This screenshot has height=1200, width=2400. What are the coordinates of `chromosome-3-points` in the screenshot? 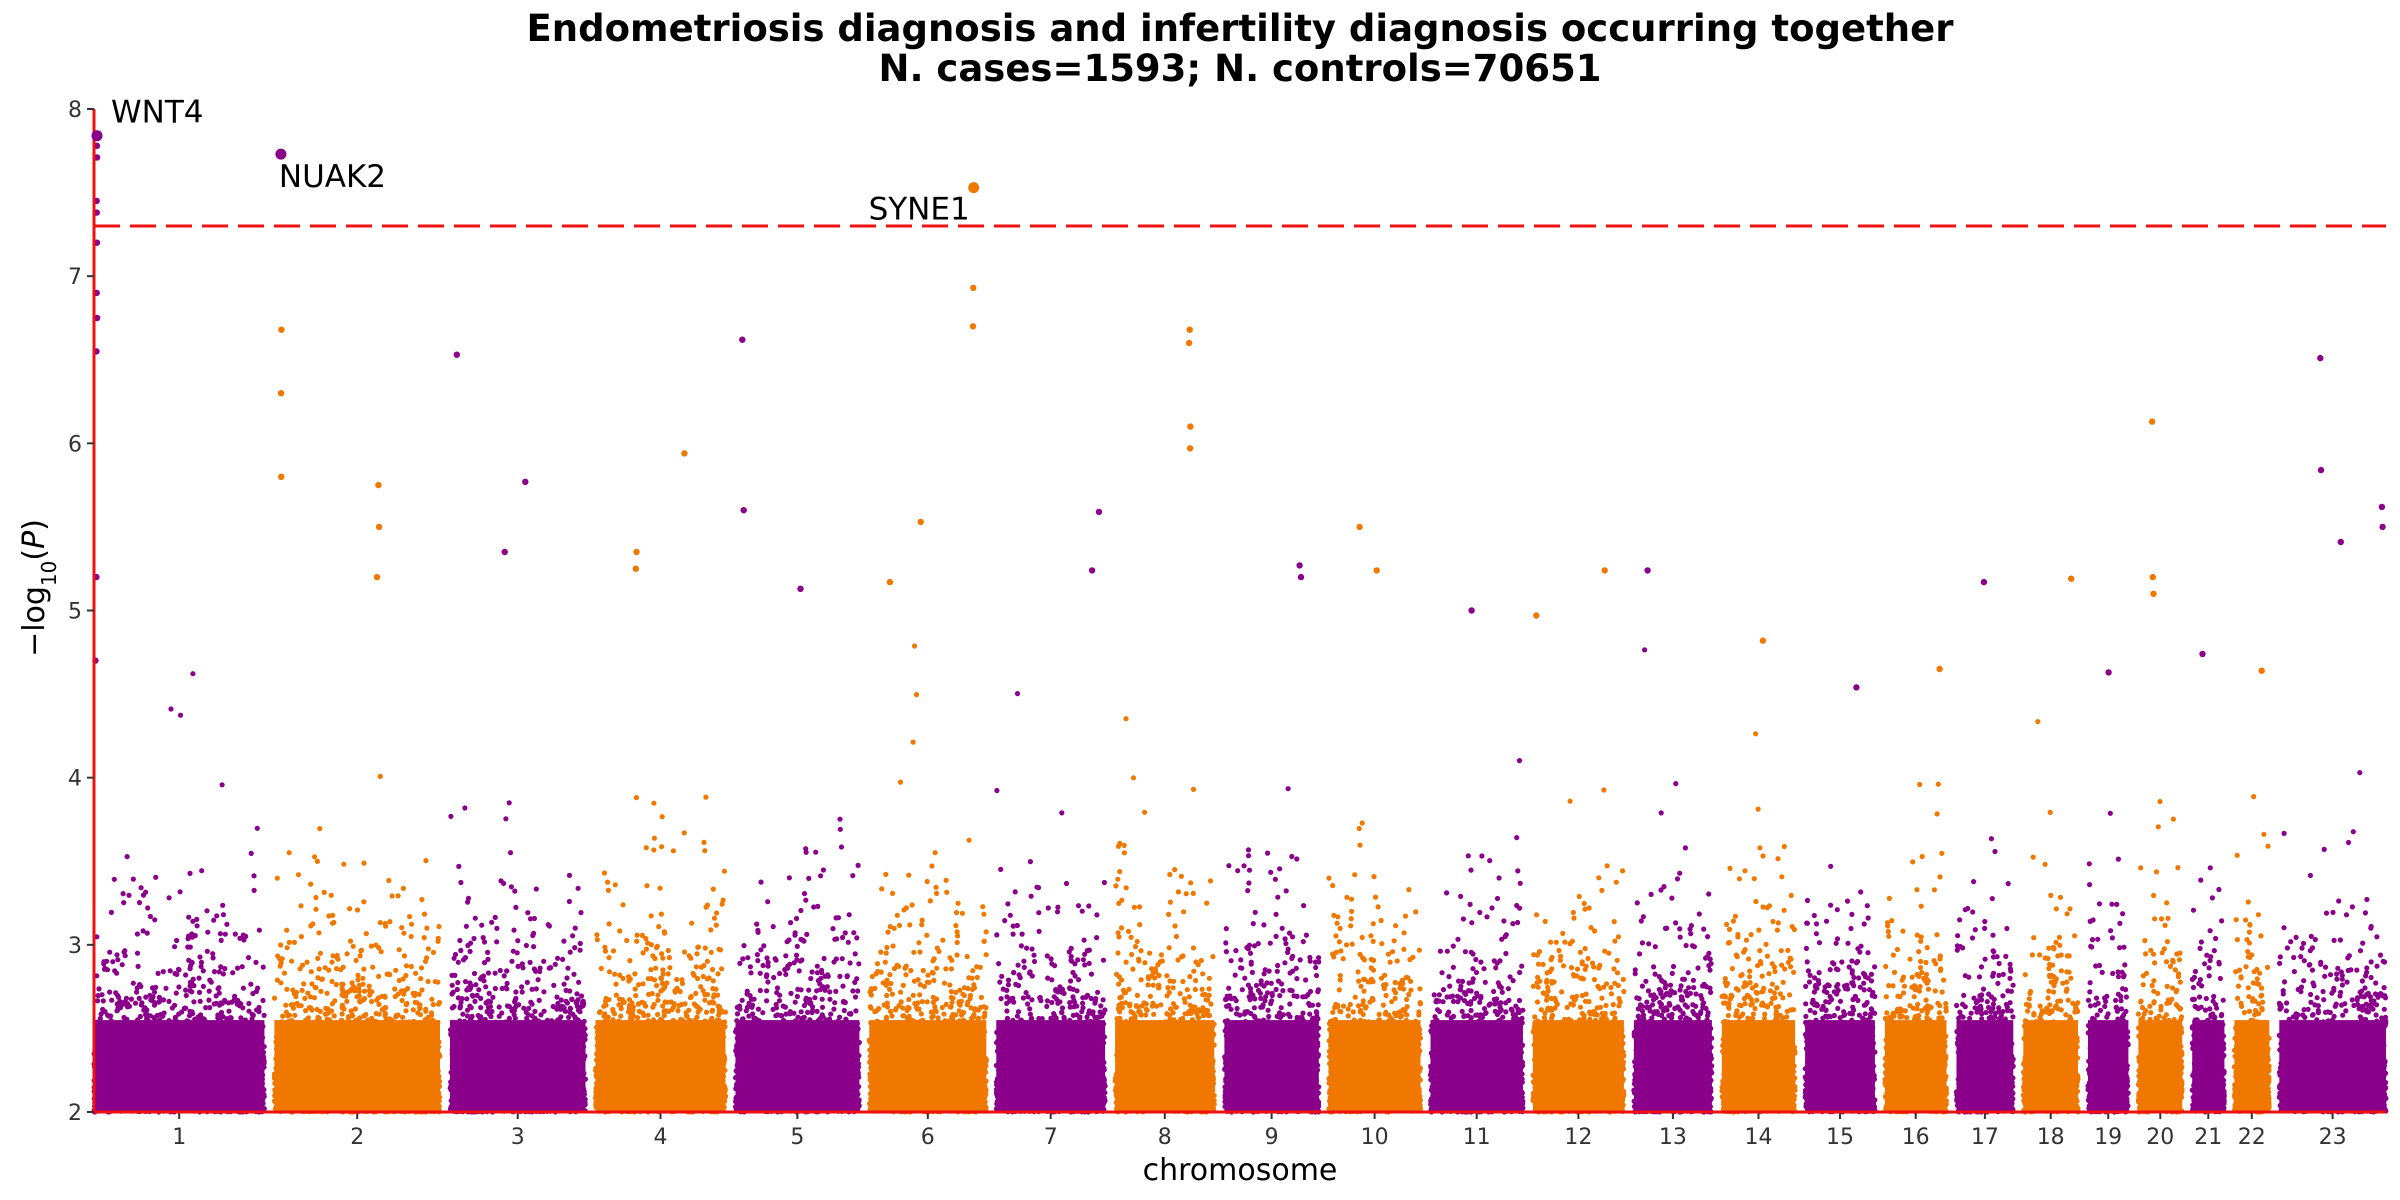 It's located at (518, 733).